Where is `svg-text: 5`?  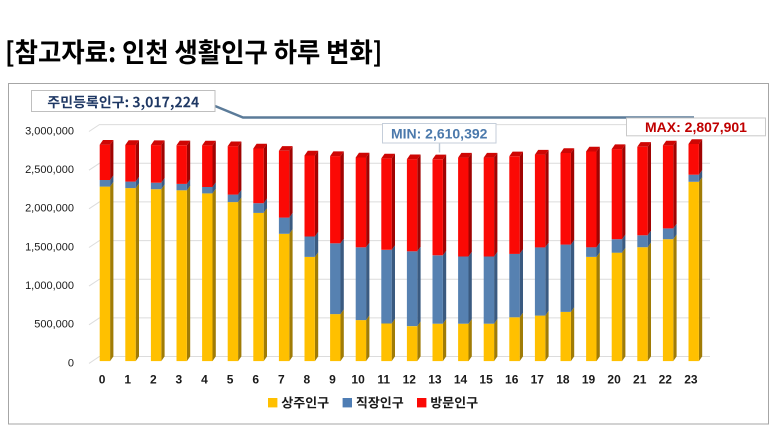 svg-text: 5 is located at coordinates (230, 380).